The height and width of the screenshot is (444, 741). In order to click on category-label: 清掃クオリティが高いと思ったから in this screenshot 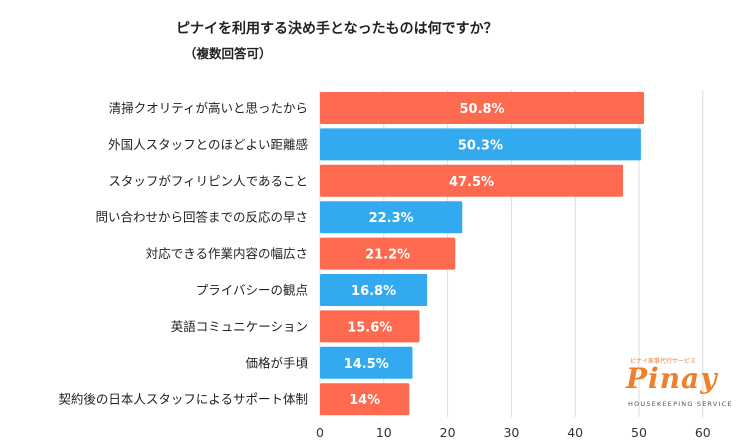, I will do `click(208, 108)`.